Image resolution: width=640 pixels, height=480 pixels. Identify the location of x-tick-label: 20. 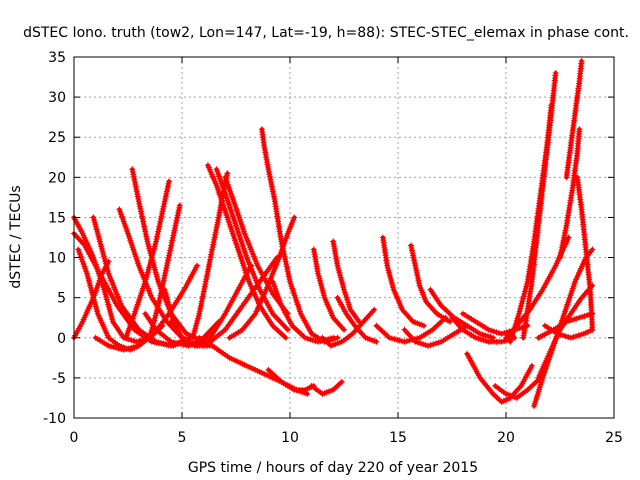
(506, 438).